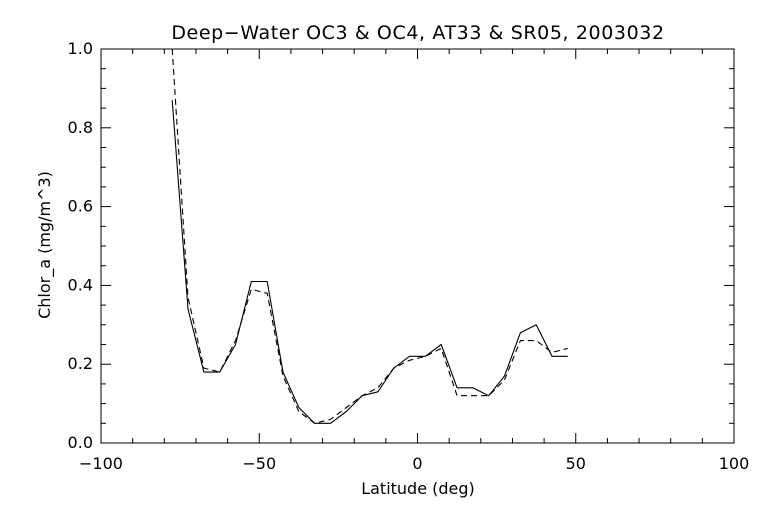 Image resolution: width=768 pixels, height=512 pixels. I want to click on x-tick-label: 50, so click(576, 463).